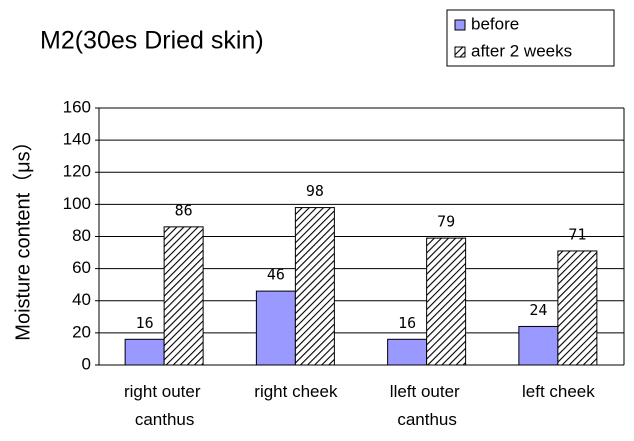 The width and height of the screenshot is (634, 441). Describe the element at coordinates (495, 23) in the screenshot. I see `legend-label: before` at that location.